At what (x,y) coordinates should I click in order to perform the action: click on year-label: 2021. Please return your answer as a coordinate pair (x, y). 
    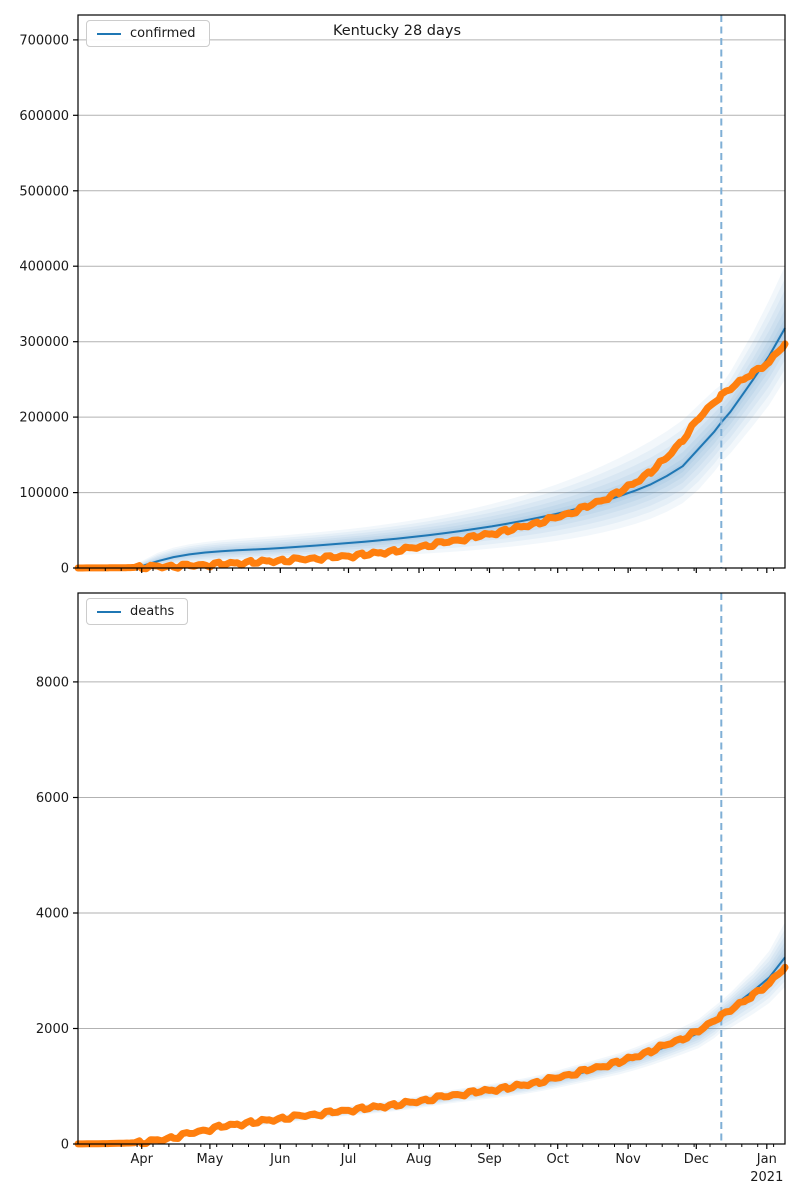
    Looking at the image, I should click on (766, 1177).